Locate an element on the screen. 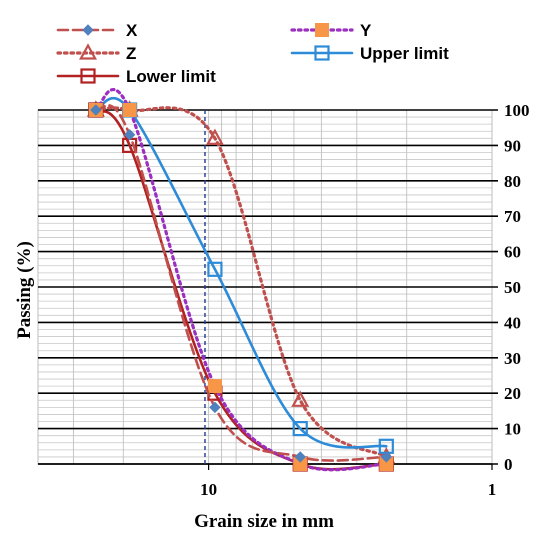 The image size is (550, 536). legend-label: Lower limit is located at coordinates (171, 76).